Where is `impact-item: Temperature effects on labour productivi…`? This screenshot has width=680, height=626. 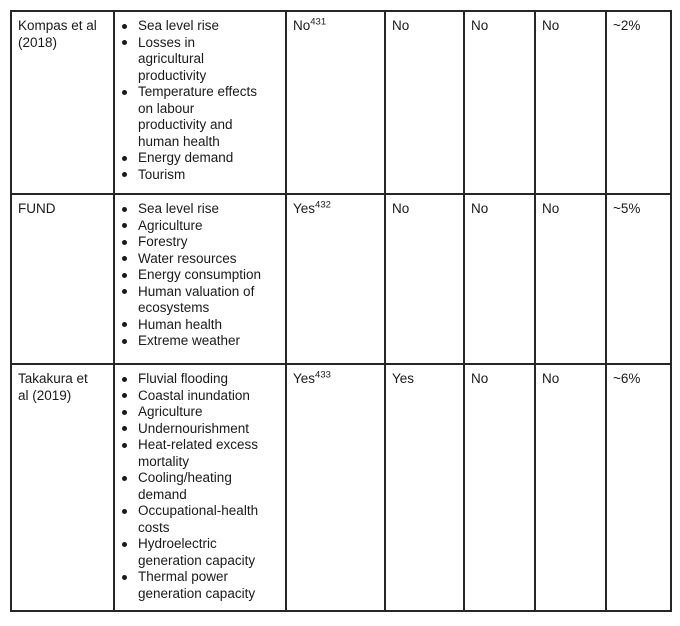
impact-item: Temperature effects on labour productivi… is located at coordinates (200, 117).